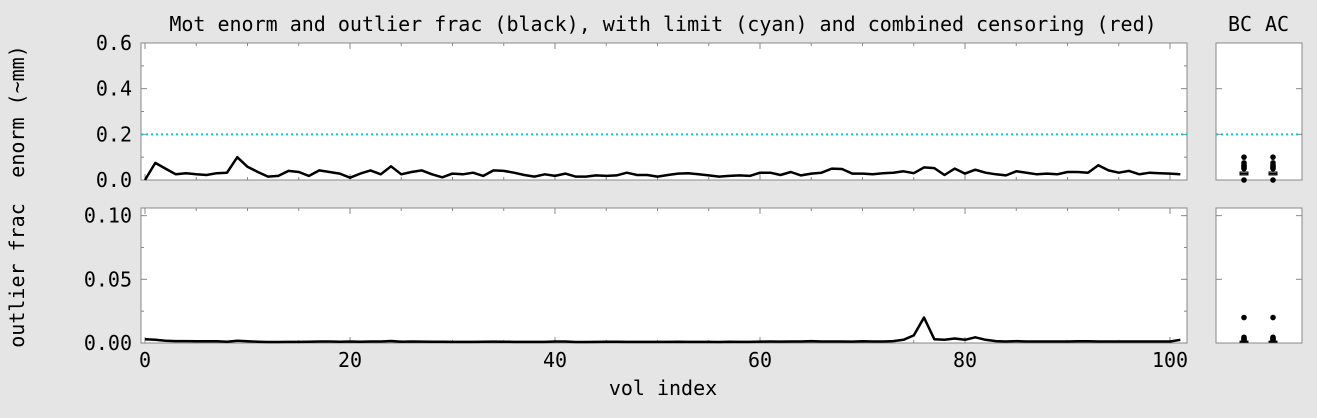 This screenshot has width=1317, height=418. Describe the element at coordinates (350, 360) in the screenshot. I see `xtick-label: 20` at that location.